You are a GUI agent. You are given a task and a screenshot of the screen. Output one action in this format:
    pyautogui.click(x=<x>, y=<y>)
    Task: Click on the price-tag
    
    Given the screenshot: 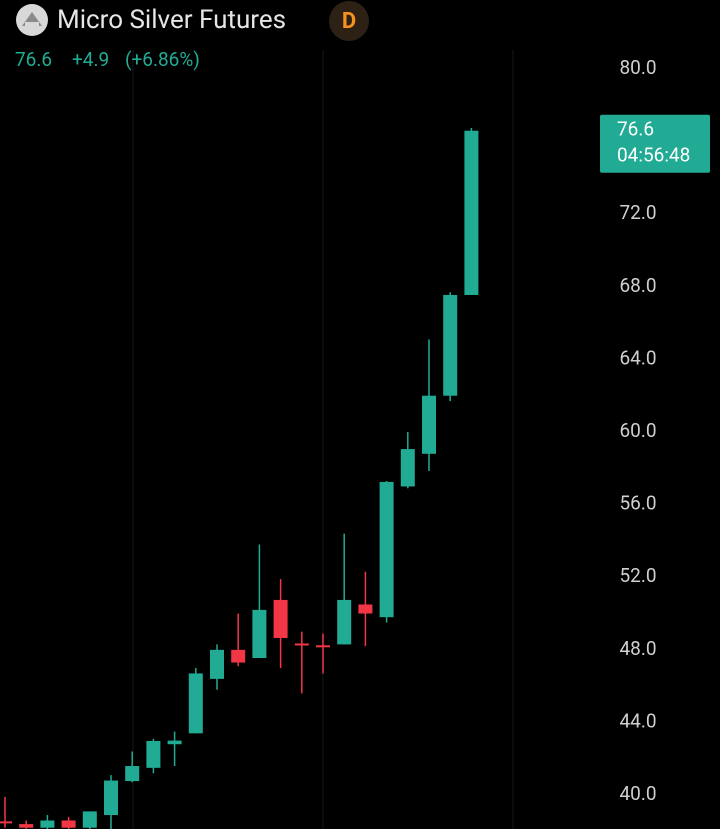 What is the action you would take?
    pyautogui.click(x=655, y=143)
    